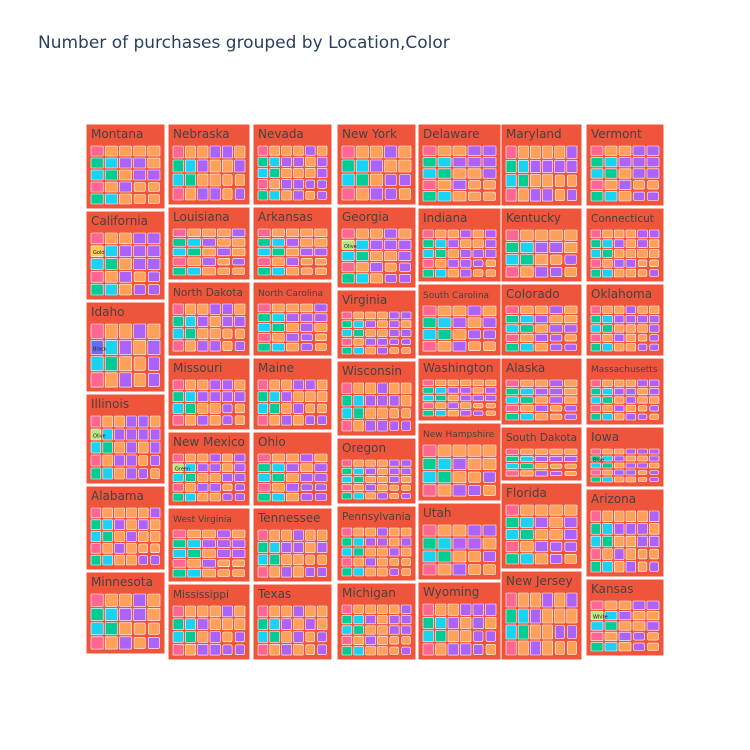 This screenshot has width=750, height=750. Describe the element at coordinates (292, 545) in the screenshot. I see `location-tennessee: Tennessee` at that location.